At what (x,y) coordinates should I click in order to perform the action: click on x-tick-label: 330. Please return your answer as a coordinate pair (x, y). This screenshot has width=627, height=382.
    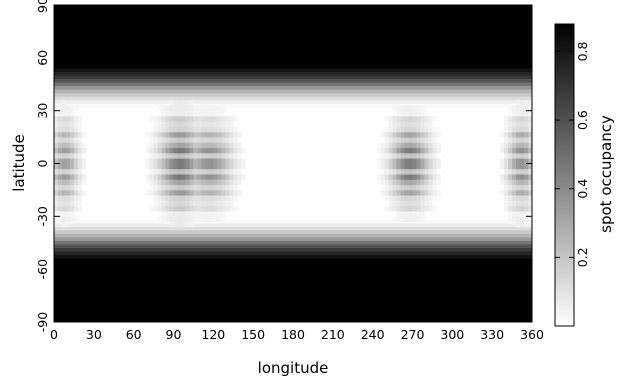
    Looking at the image, I should click on (492, 334).